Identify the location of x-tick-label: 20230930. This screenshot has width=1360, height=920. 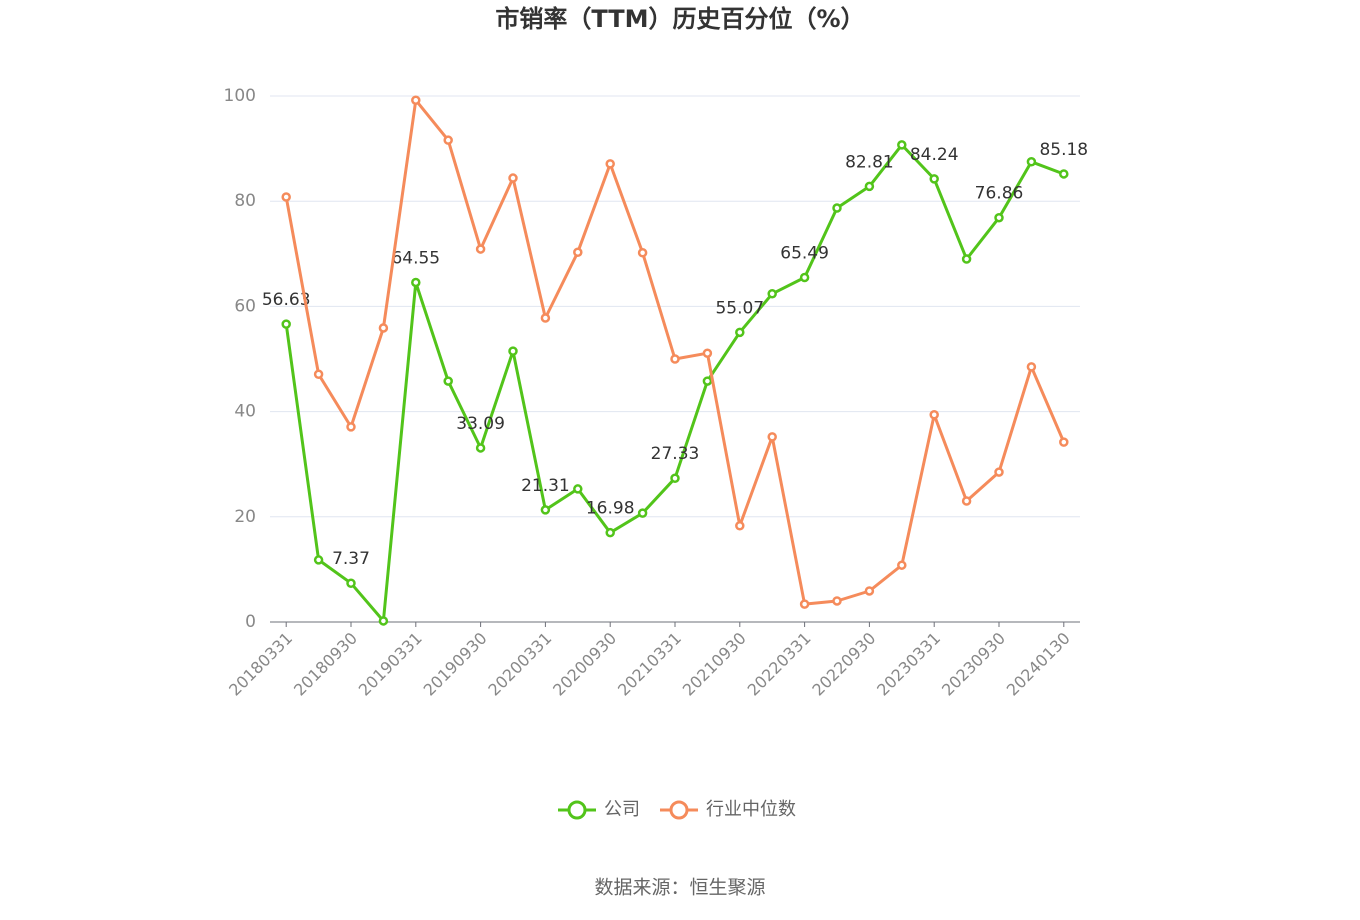
(973, 664).